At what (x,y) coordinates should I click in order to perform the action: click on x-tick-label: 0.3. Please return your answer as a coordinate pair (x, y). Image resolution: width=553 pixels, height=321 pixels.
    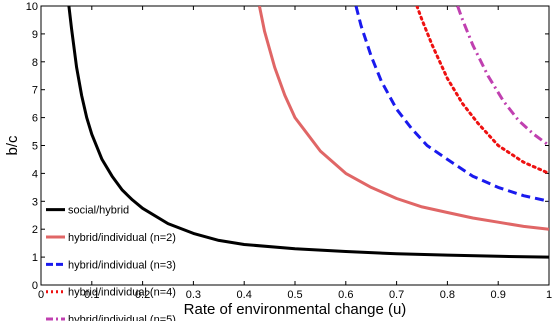
    Looking at the image, I should click on (193, 295).